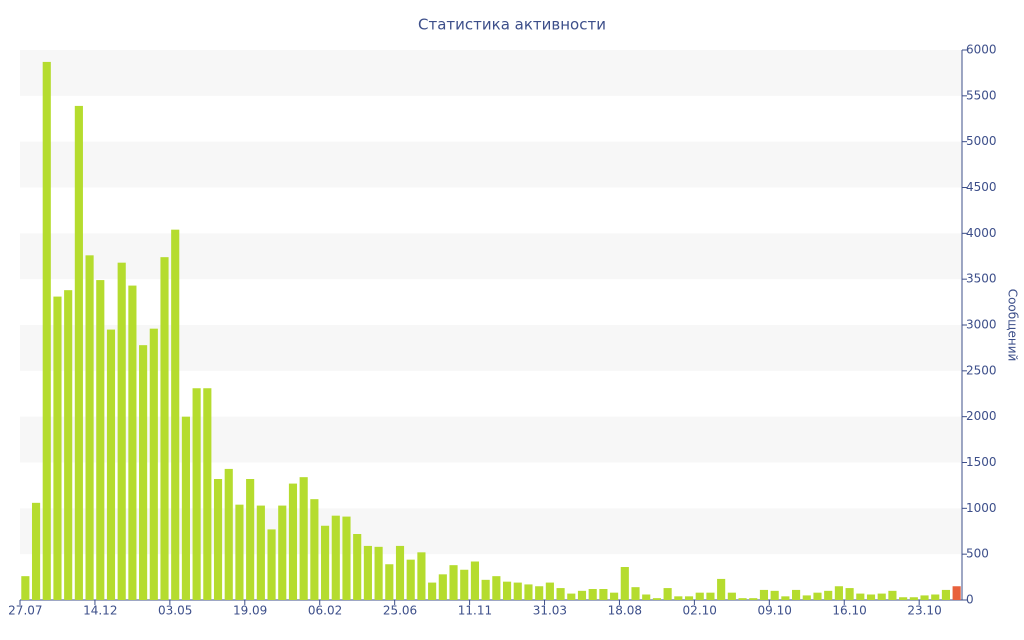 Image resolution: width=1024 pixels, height=640 pixels. I want to click on x-tick-label: 25.06, so click(400, 611).